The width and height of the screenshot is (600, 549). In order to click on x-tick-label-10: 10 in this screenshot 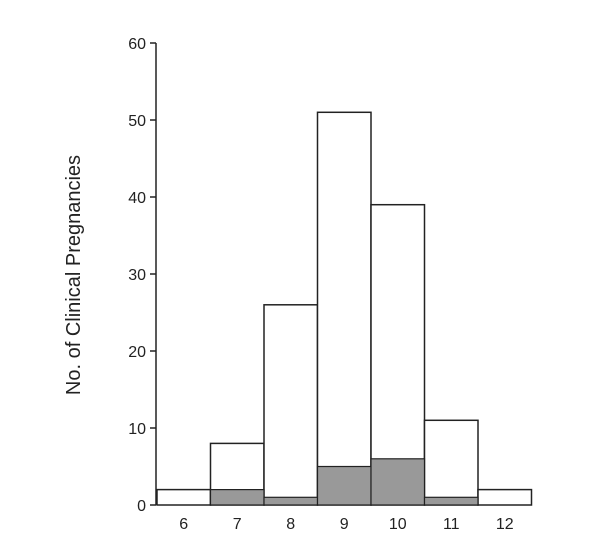, I will do `click(398, 524)`.